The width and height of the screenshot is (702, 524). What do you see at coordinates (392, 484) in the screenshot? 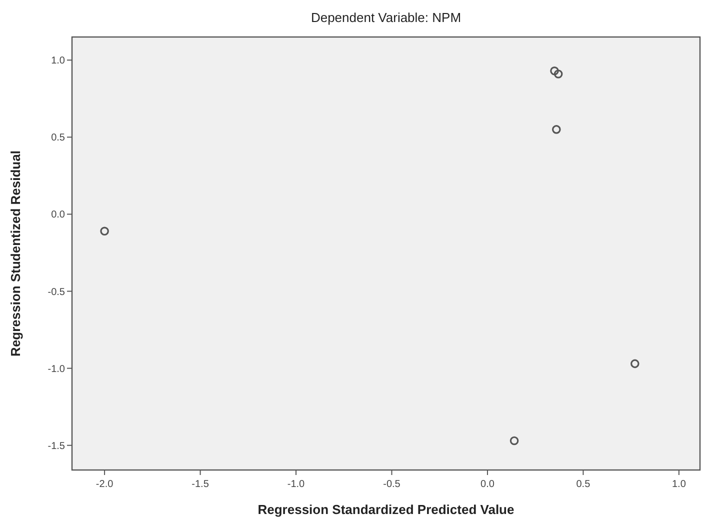
I see `x-tick-label: -0.5` at bounding box center [392, 484].